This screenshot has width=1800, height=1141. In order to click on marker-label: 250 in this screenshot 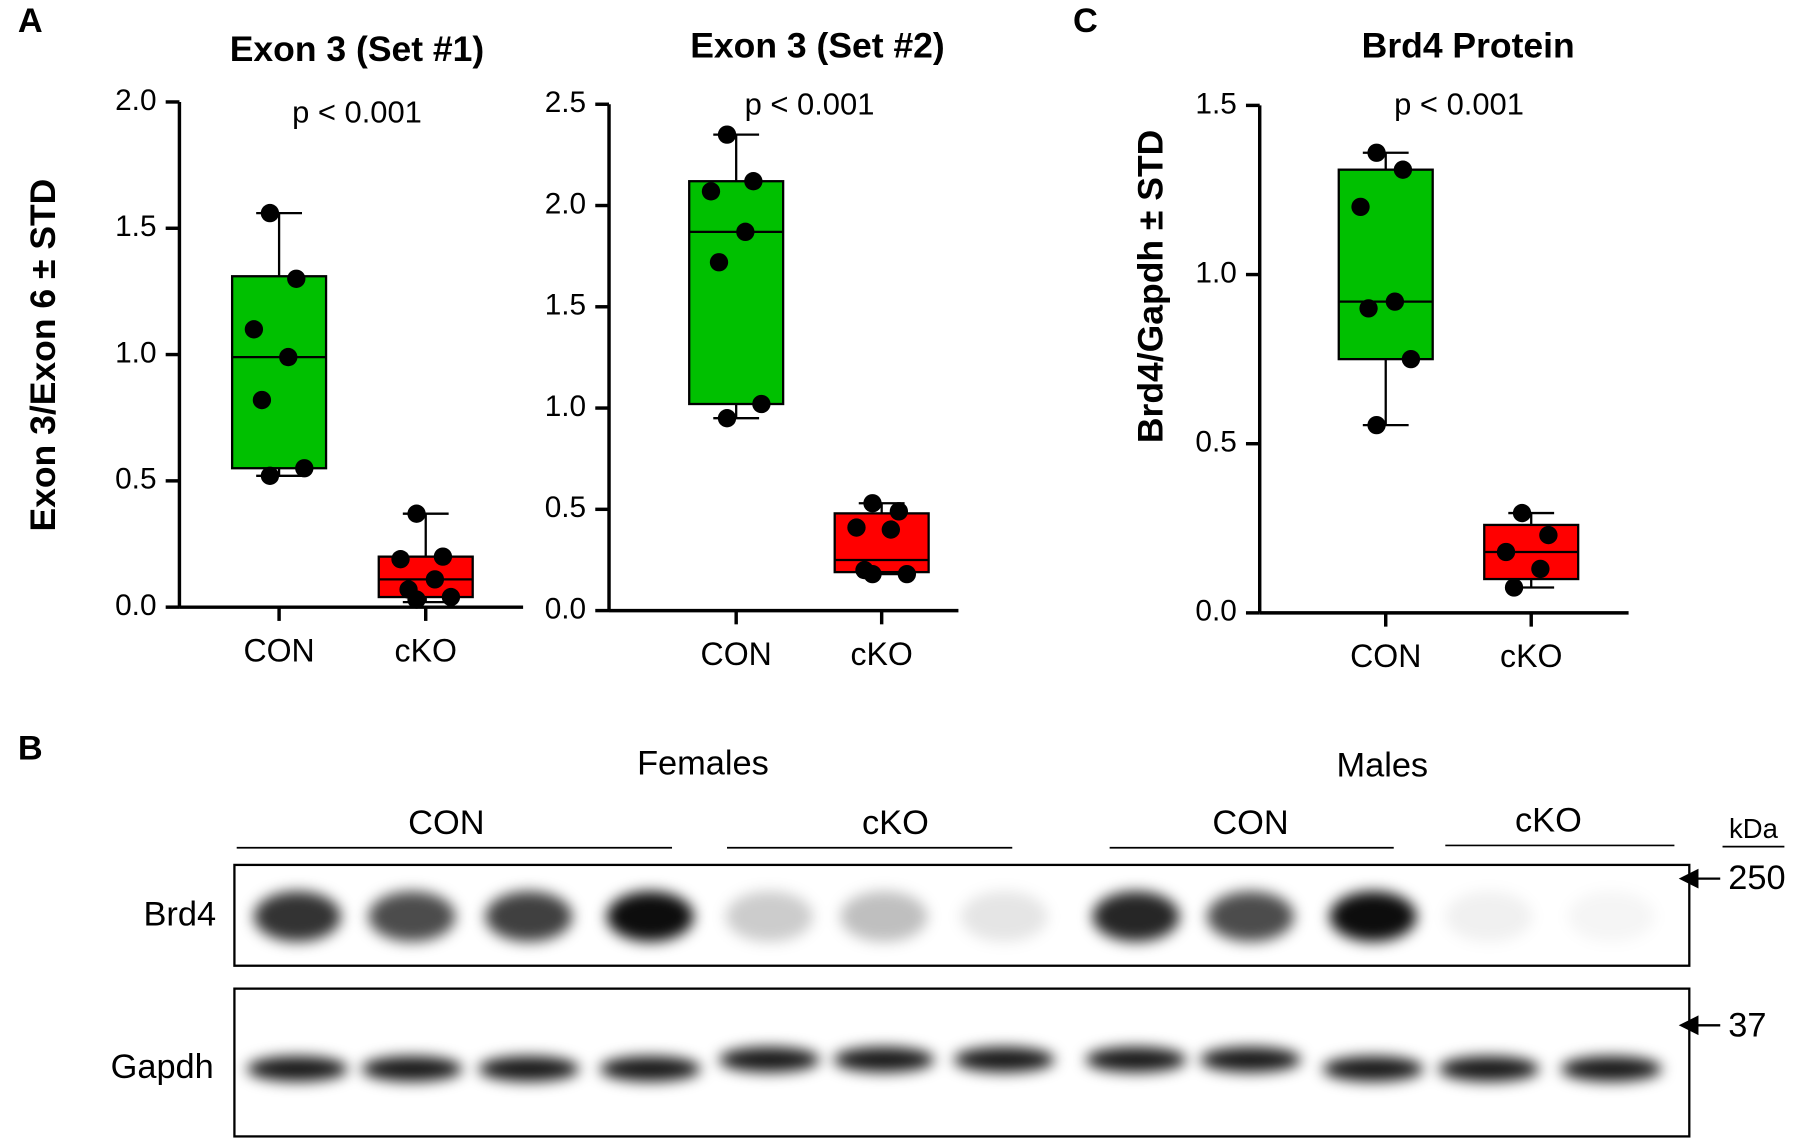, I will do `click(1756, 878)`.